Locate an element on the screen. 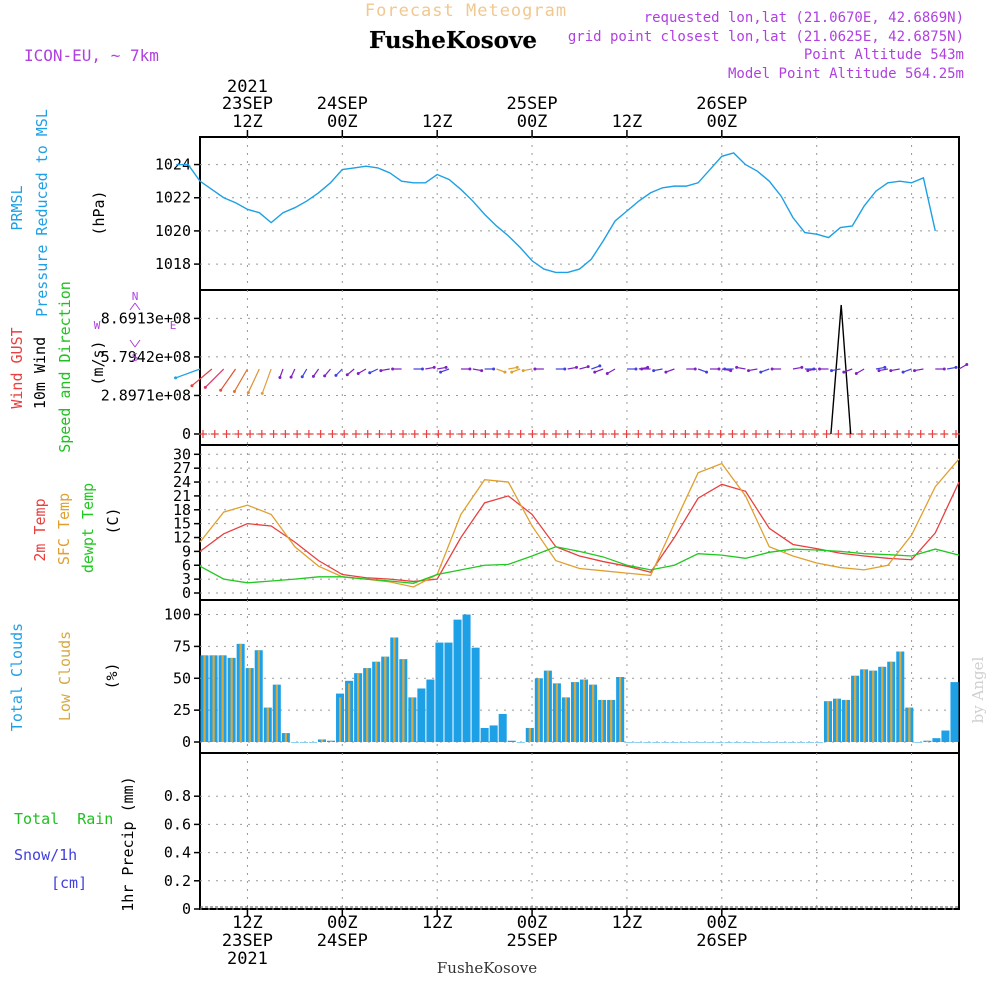 The height and width of the screenshot is (1004, 1000). y-tick-label: 0.6 is located at coordinates (177, 824).